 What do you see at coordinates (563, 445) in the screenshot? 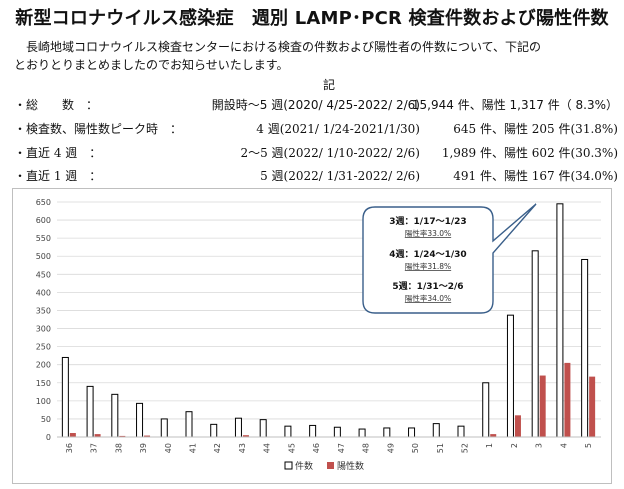
I see `x-tick-label: 4` at bounding box center [563, 445].